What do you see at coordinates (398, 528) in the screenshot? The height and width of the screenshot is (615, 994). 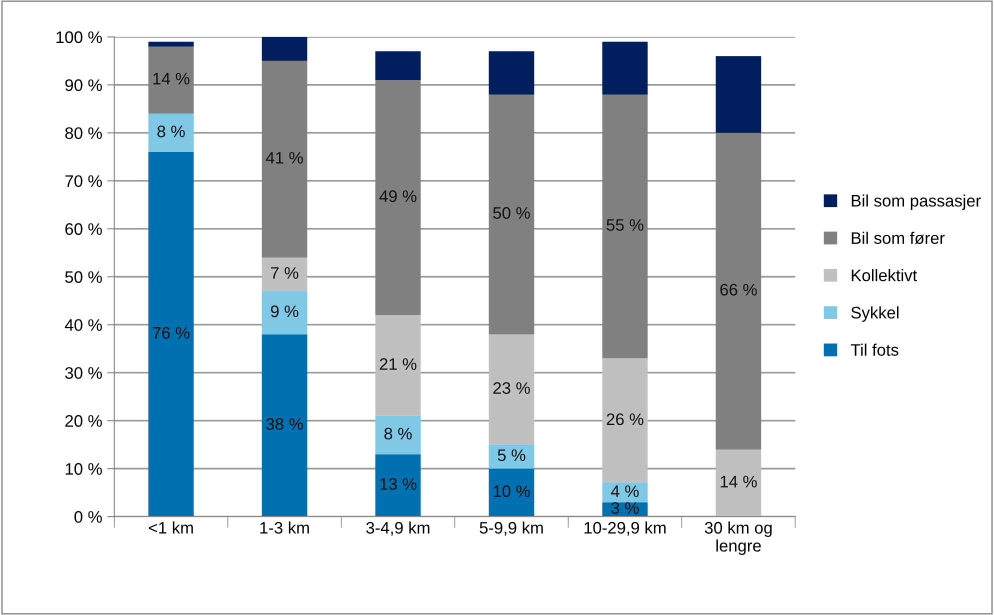 I see `x-tick-label: 3-4,9 km` at bounding box center [398, 528].